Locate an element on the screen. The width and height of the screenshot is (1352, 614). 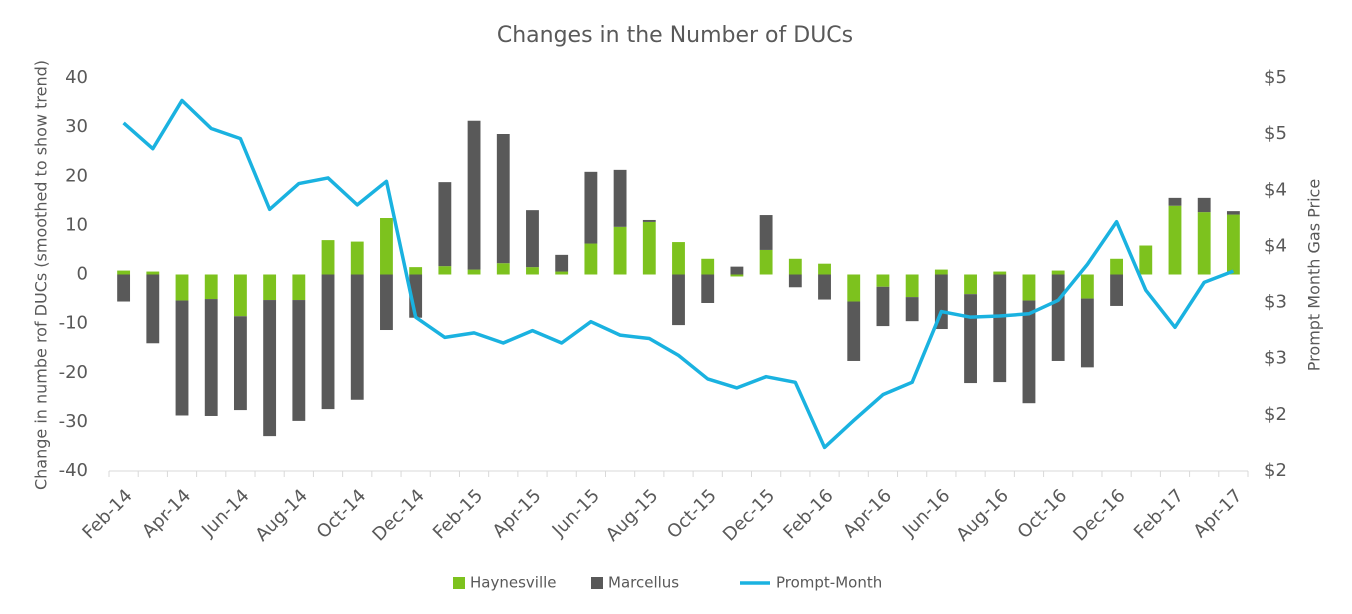
y-tick-label: 30 is located at coordinates (76, 126).